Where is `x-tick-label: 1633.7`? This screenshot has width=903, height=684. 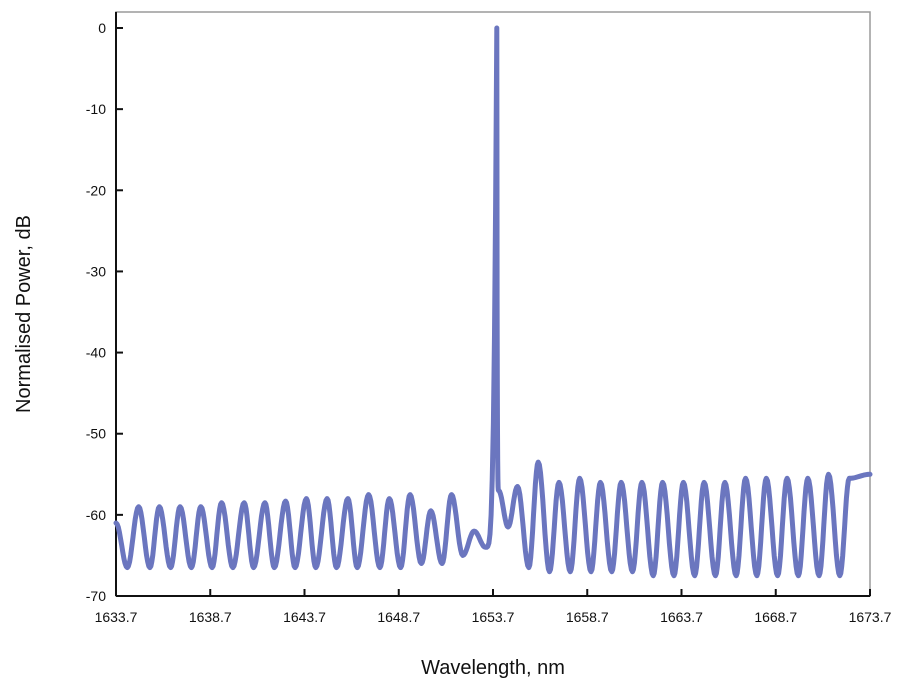 x-tick-label: 1633.7 is located at coordinates (116, 617).